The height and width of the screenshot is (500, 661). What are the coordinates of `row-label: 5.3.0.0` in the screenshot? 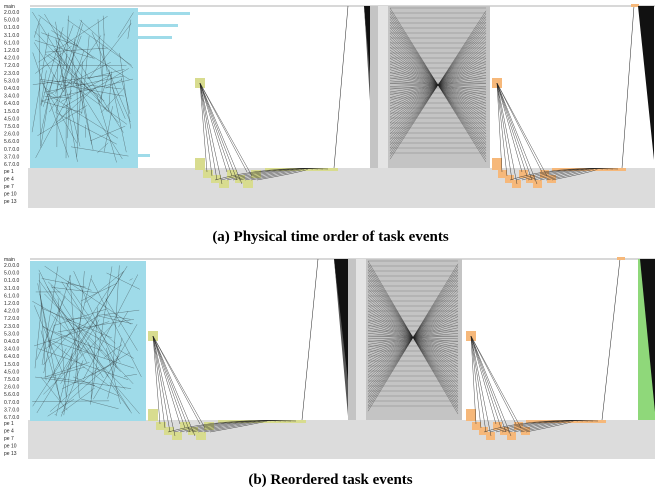 It's located at (12, 334).